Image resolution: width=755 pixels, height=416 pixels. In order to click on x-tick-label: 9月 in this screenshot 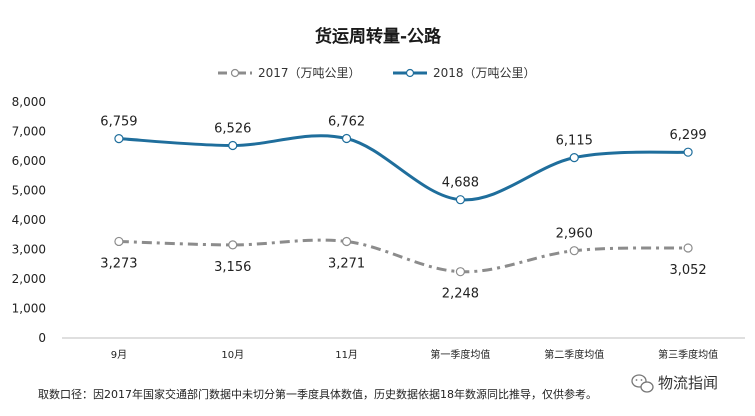, I will do `click(119, 355)`.